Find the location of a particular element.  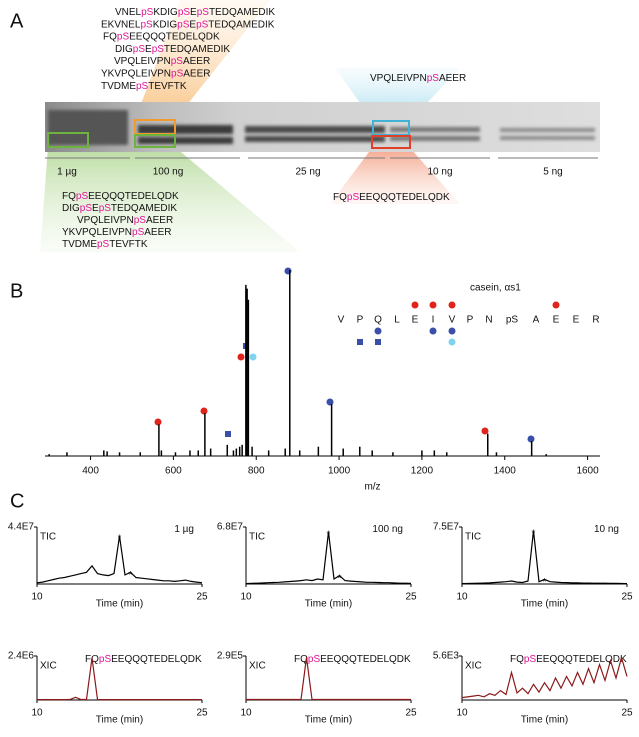

panel-label: A is located at coordinates (17, 21).